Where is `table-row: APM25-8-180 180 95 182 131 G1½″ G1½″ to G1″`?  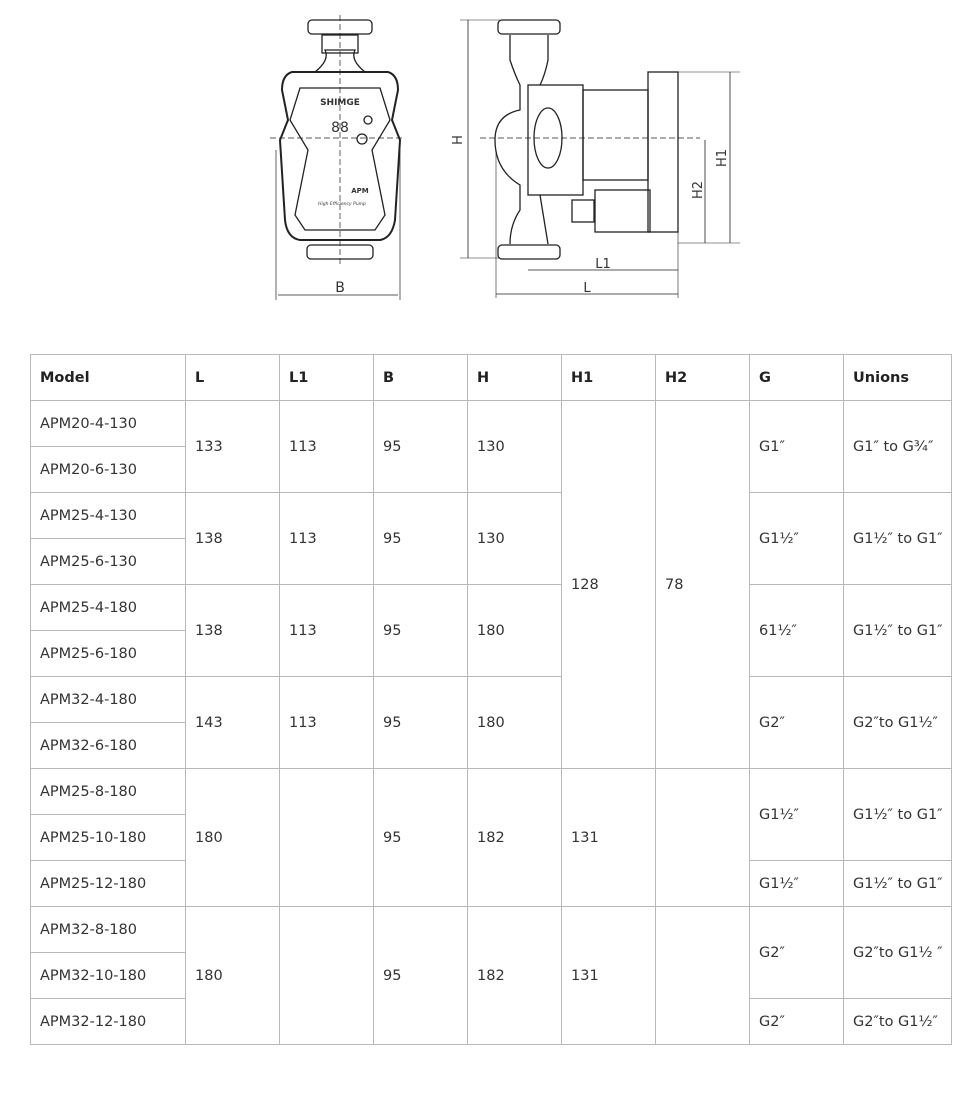 table-row: APM25-8-180 180 95 182 131 G1½″ G1½″ to G1″ is located at coordinates (491, 837).